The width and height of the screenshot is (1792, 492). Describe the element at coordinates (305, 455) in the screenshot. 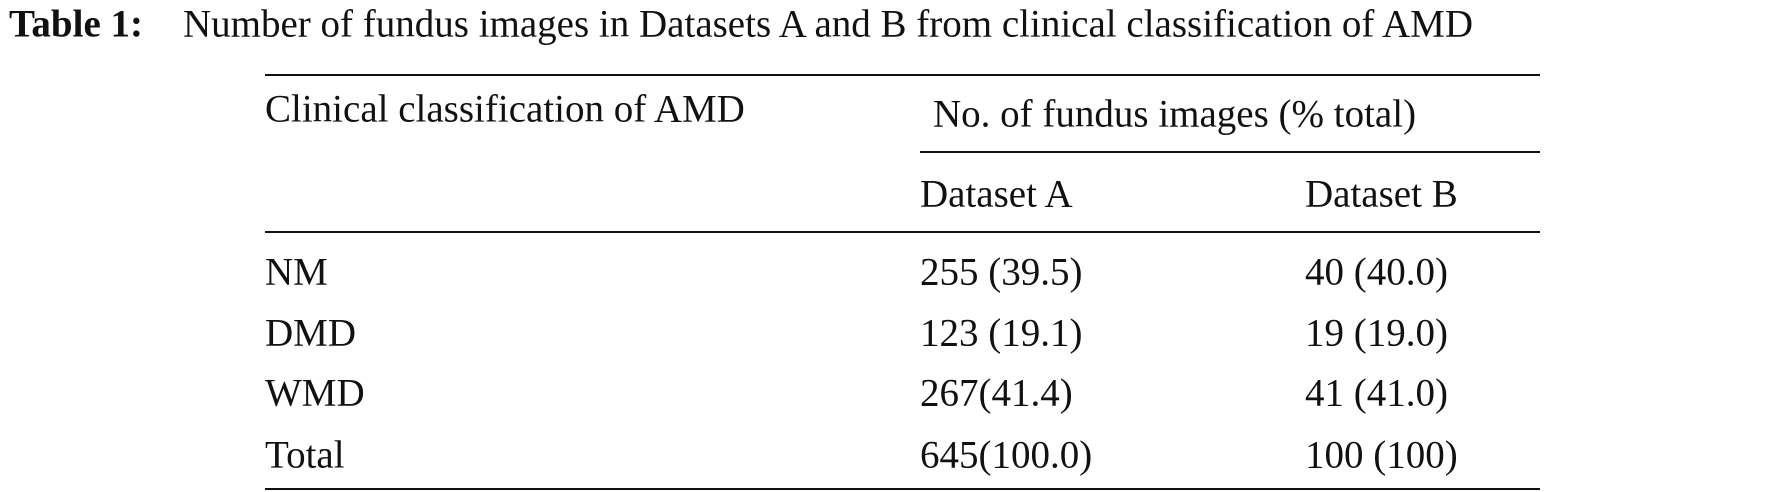

I see `row-label: Total` at that location.